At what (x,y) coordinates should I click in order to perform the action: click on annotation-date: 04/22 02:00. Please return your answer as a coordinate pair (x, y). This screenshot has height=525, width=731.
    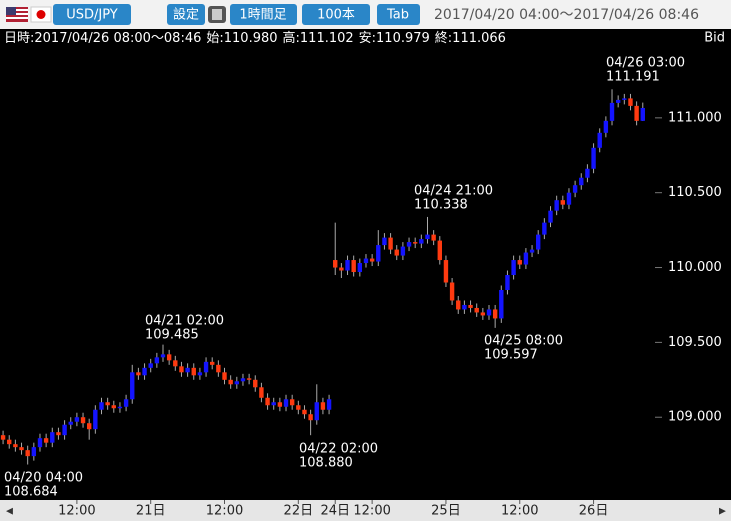
    Looking at the image, I should click on (338, 449).